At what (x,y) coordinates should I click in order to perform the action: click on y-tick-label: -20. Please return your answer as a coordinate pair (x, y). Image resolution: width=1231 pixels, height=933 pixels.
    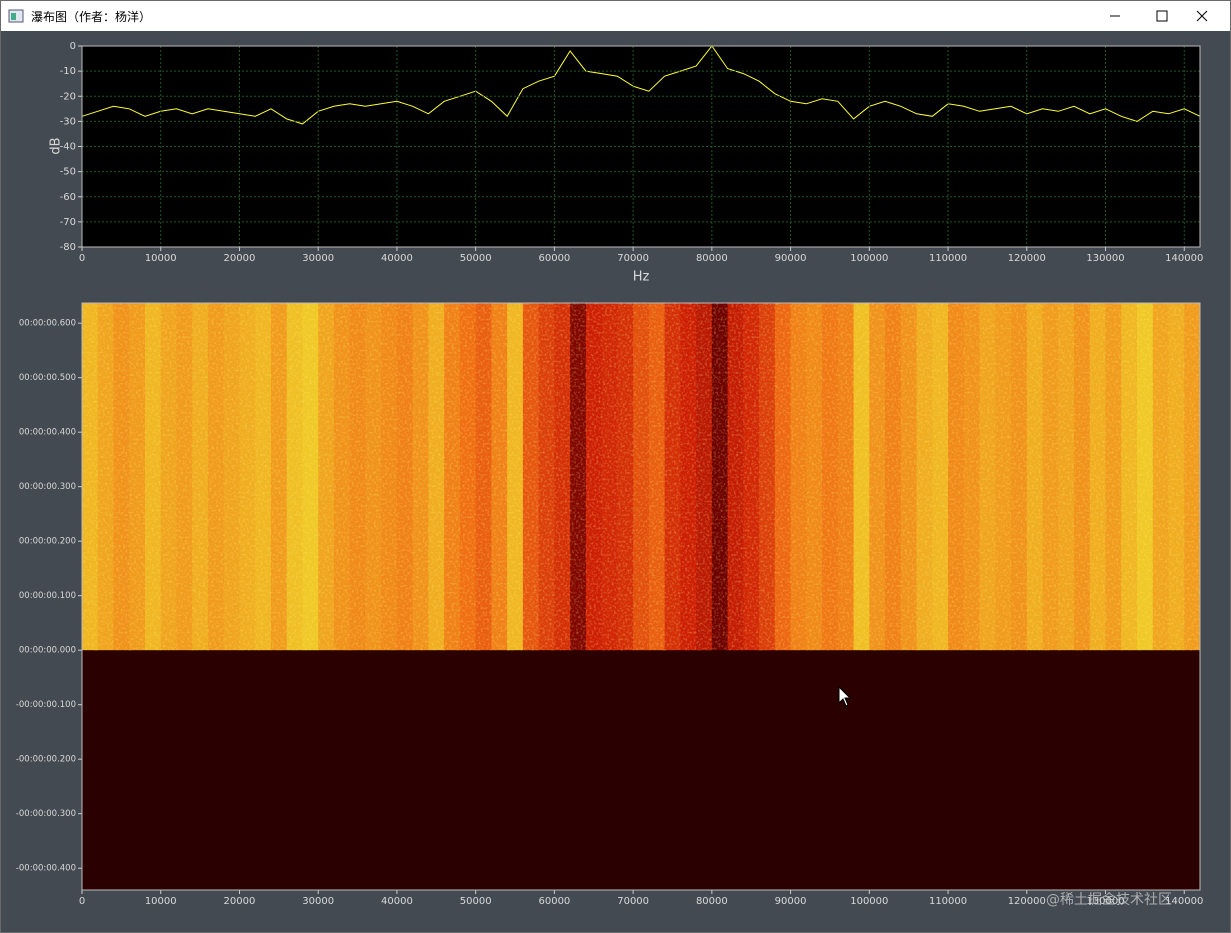
    Looking at the image, I should click on (68, 96).